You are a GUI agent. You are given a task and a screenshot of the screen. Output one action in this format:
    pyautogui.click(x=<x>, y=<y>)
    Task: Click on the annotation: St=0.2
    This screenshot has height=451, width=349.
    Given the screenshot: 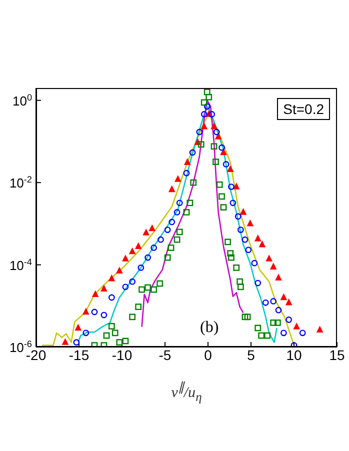 What is the action you would take?
    pyautogui.click(x=303, y=109)
    